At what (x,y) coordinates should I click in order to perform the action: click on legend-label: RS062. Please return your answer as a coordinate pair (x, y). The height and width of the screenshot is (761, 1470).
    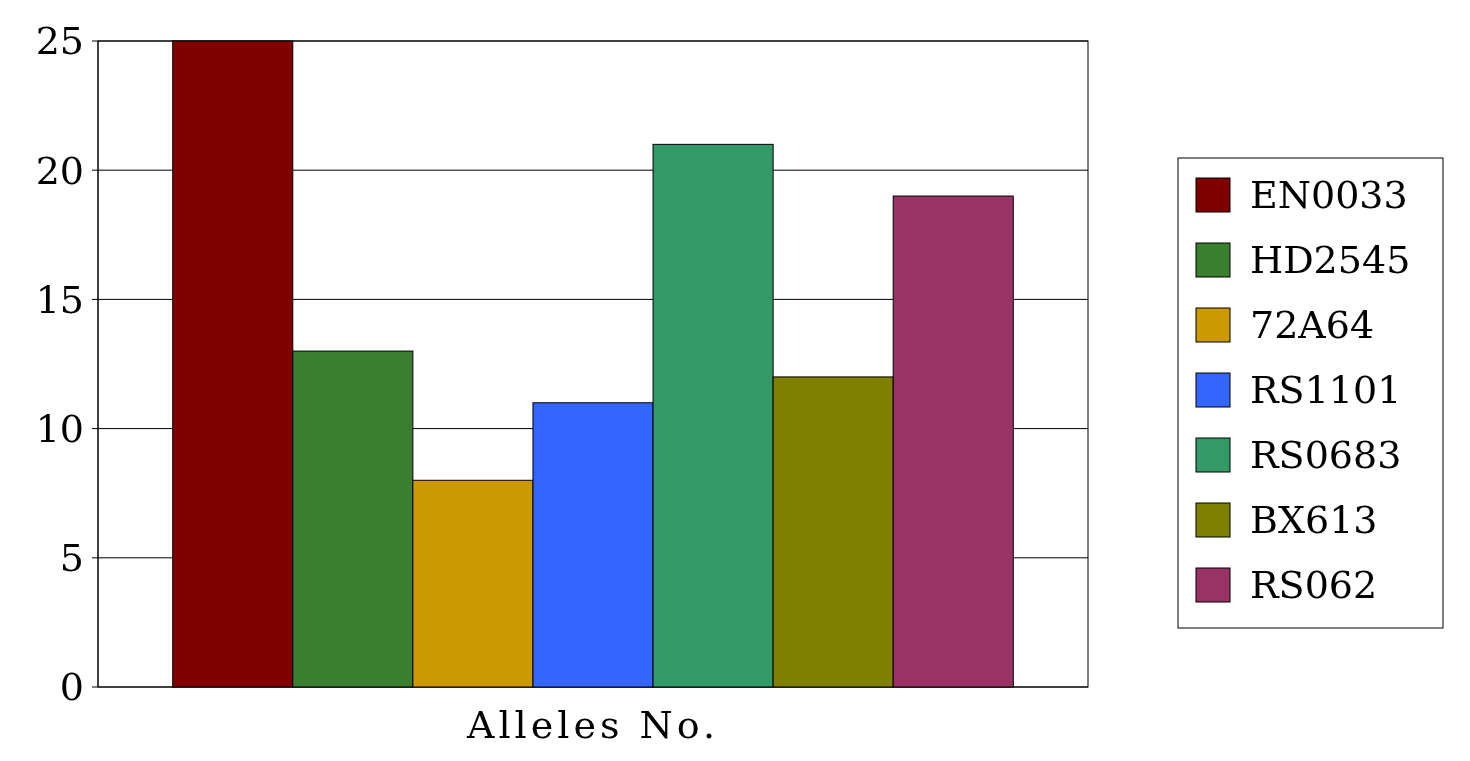
    Looking at the image, I should click on (1314, 585).